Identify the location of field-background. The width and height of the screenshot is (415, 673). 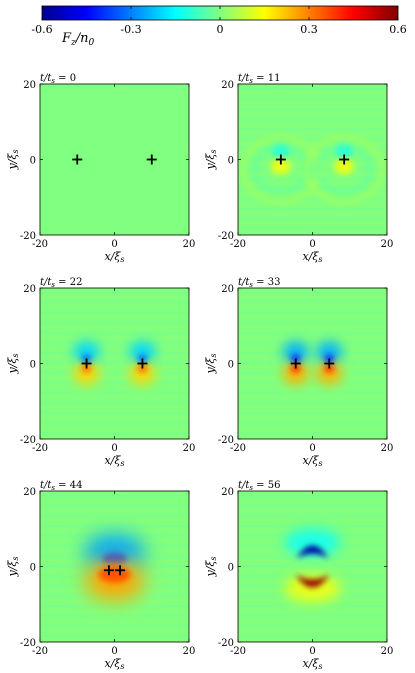
(114, 159).